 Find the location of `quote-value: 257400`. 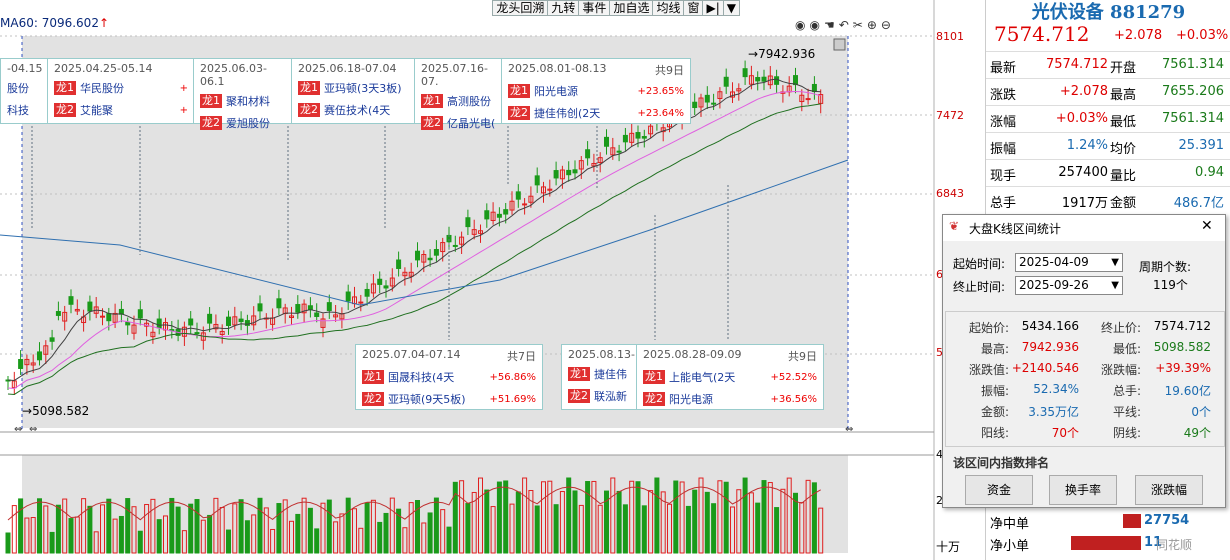

quote-value: 257400 is located at coordinates (1083, 172).